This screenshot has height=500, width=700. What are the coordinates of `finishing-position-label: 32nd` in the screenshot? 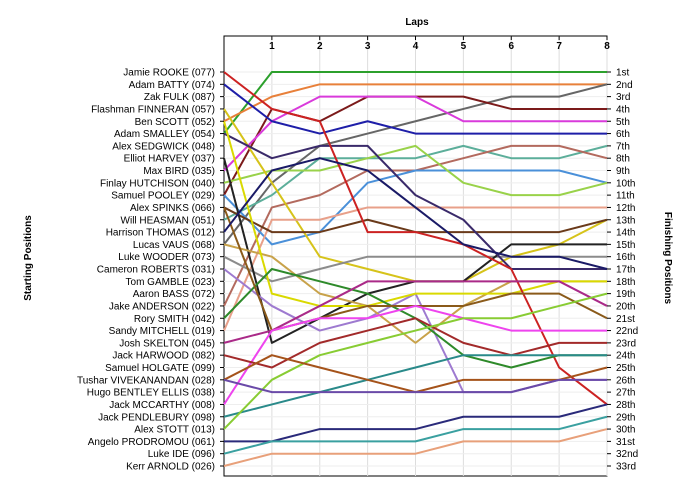 It's located at (627, 454).